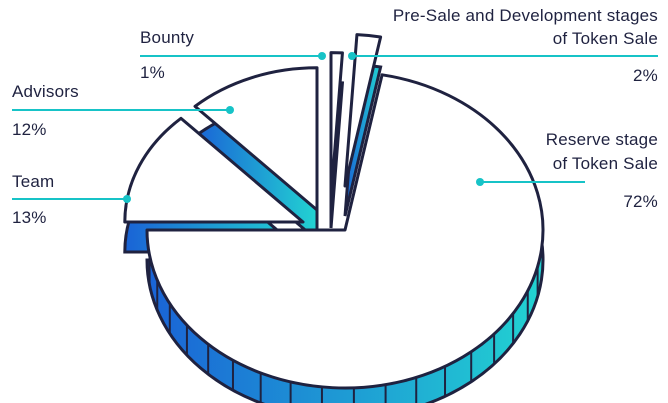 The image size is (668, 403). I want to click on slice-value-advisors: 12%, so click(29, 129).